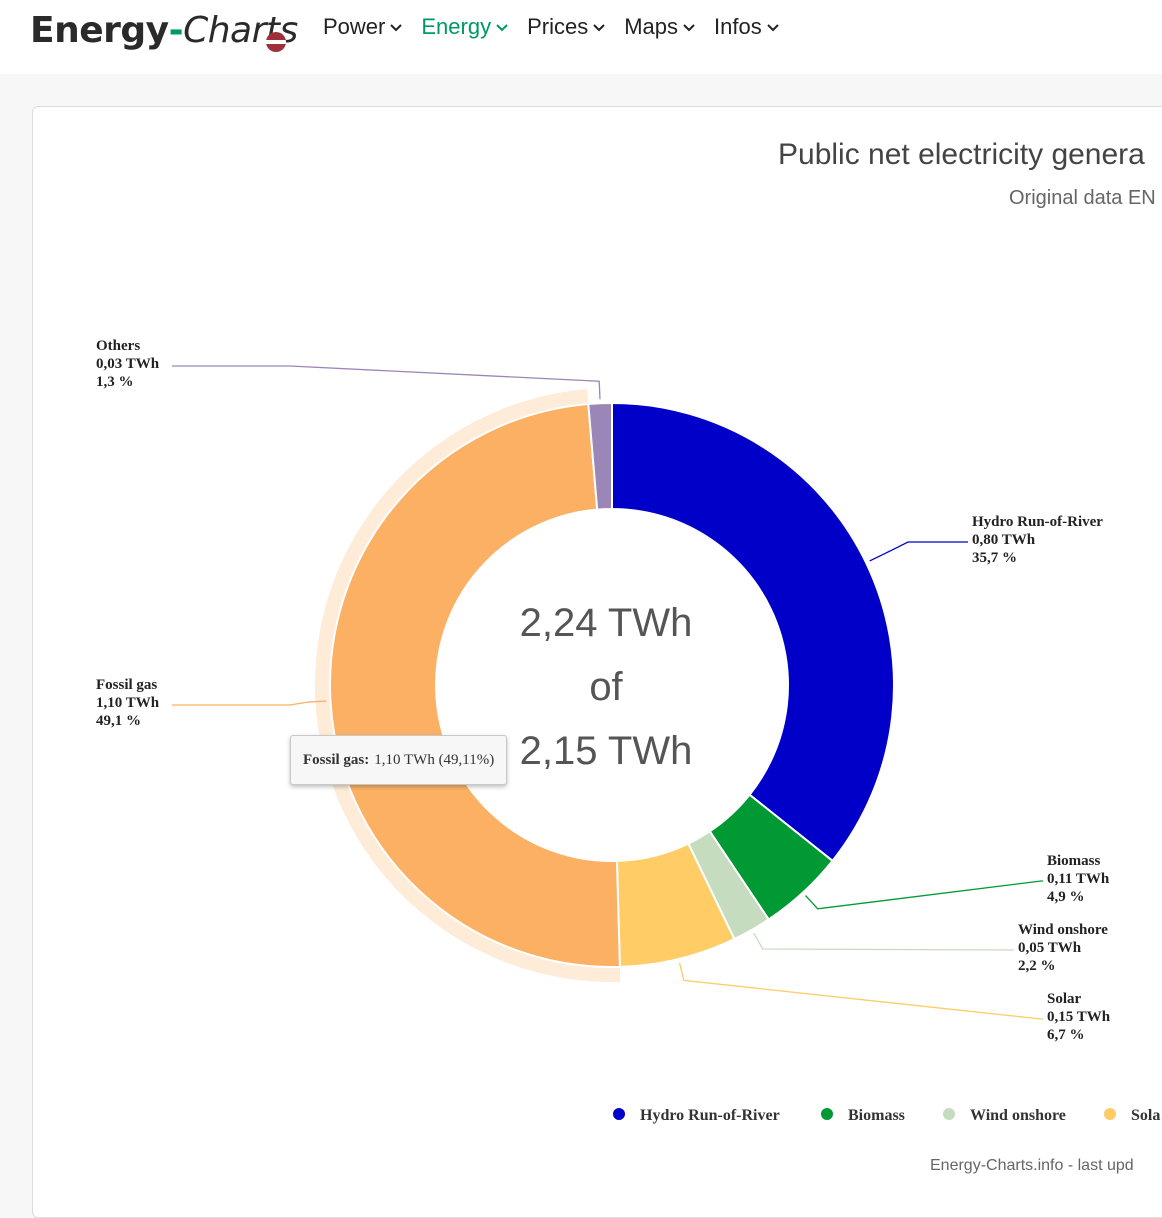 This screenshot has height=1218, width=1162. What do you see at coordinates (961, 154) in the screenshot?
I see `chart-title: Public net electricity genera` at bounding box center [961, 154].